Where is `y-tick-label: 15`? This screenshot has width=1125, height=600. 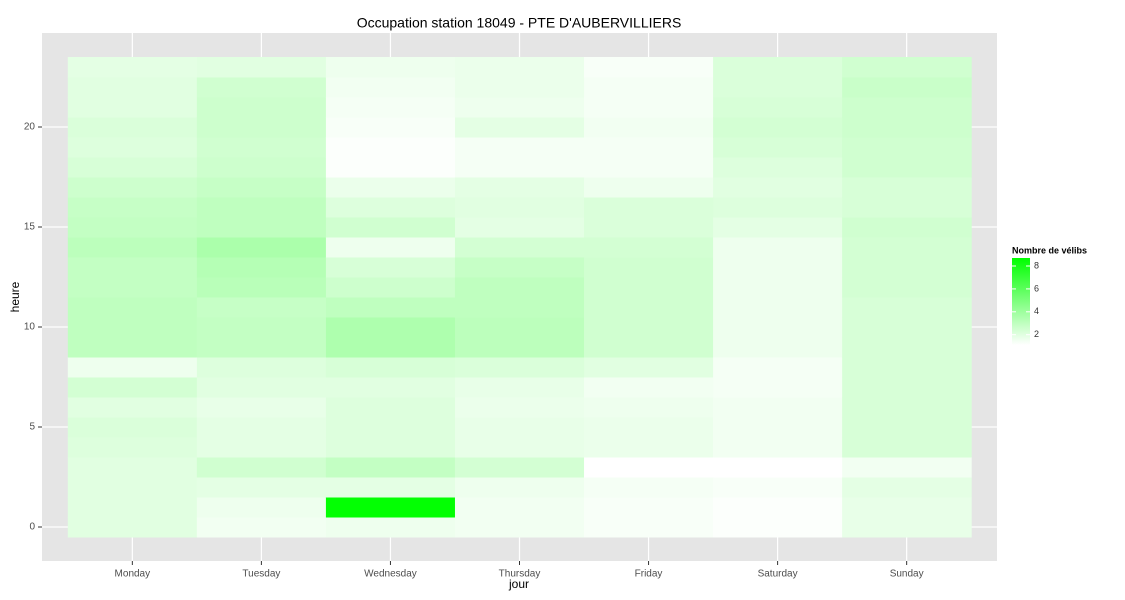 y-tick-label: 15 is located at coordinates (30, 227).